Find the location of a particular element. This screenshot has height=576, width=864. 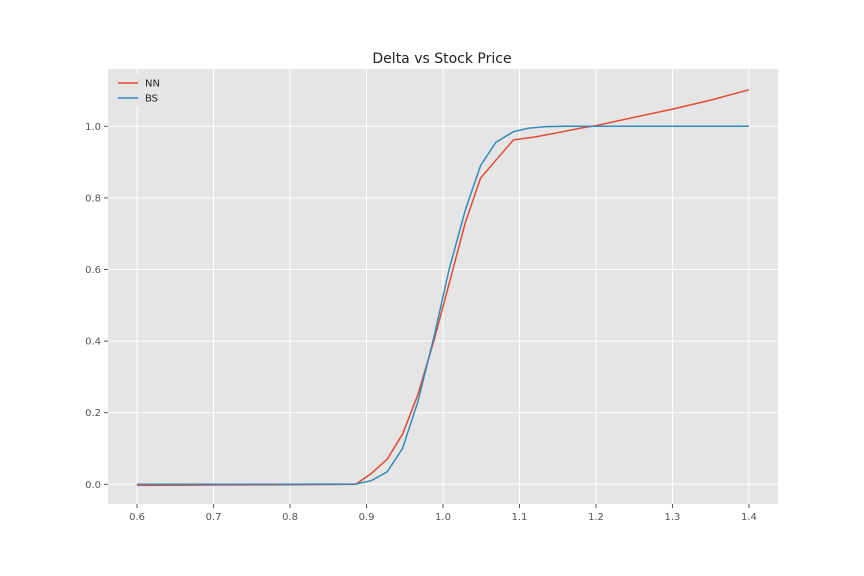

y-tick-label: 0.6 is located at coordinates (93, 270).